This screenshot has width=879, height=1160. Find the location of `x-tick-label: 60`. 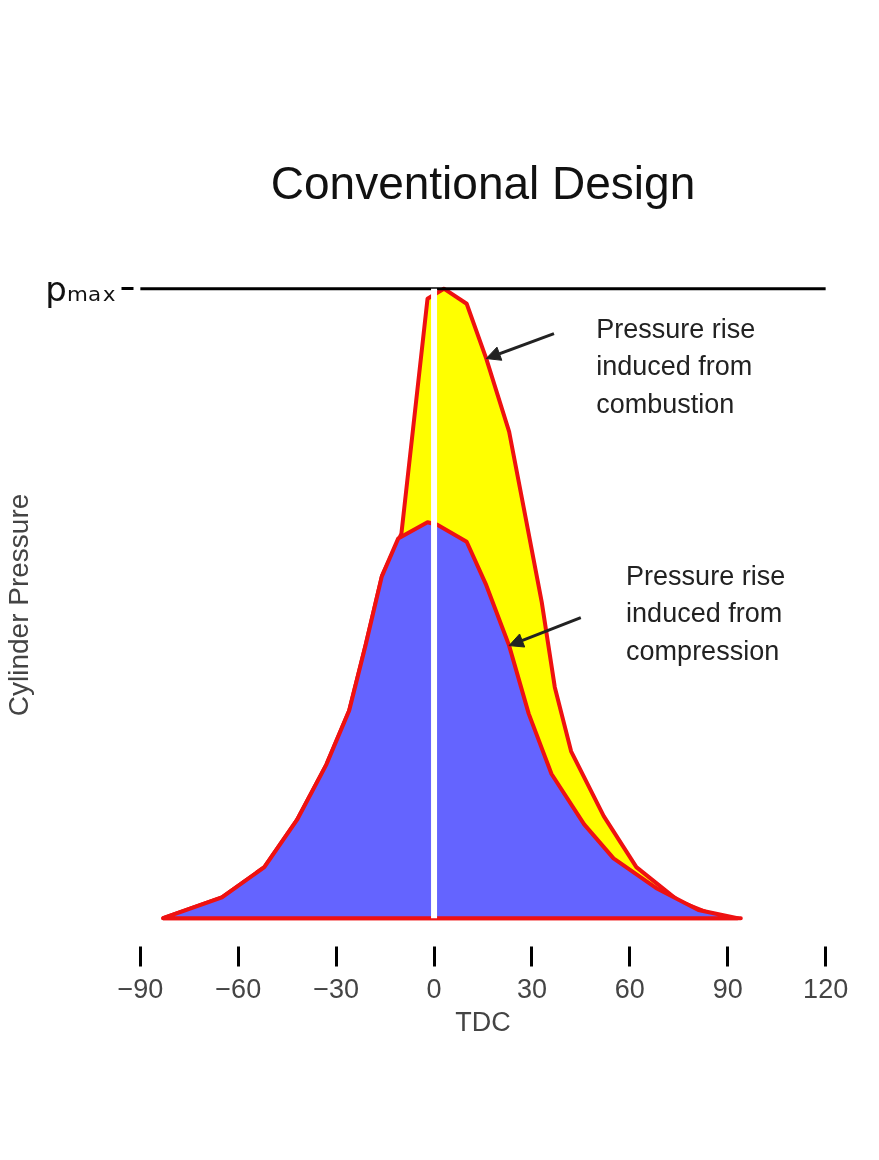

x-tick-label: 60 is located at coordinates (629, 988).